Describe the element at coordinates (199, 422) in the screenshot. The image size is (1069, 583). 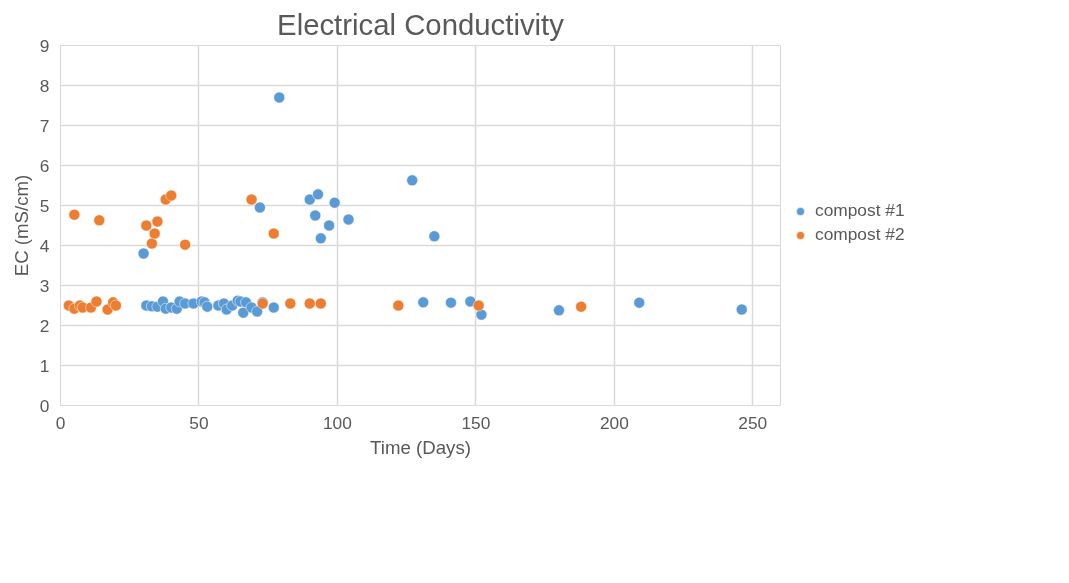
I see `x-tick-label: 50` at that location.